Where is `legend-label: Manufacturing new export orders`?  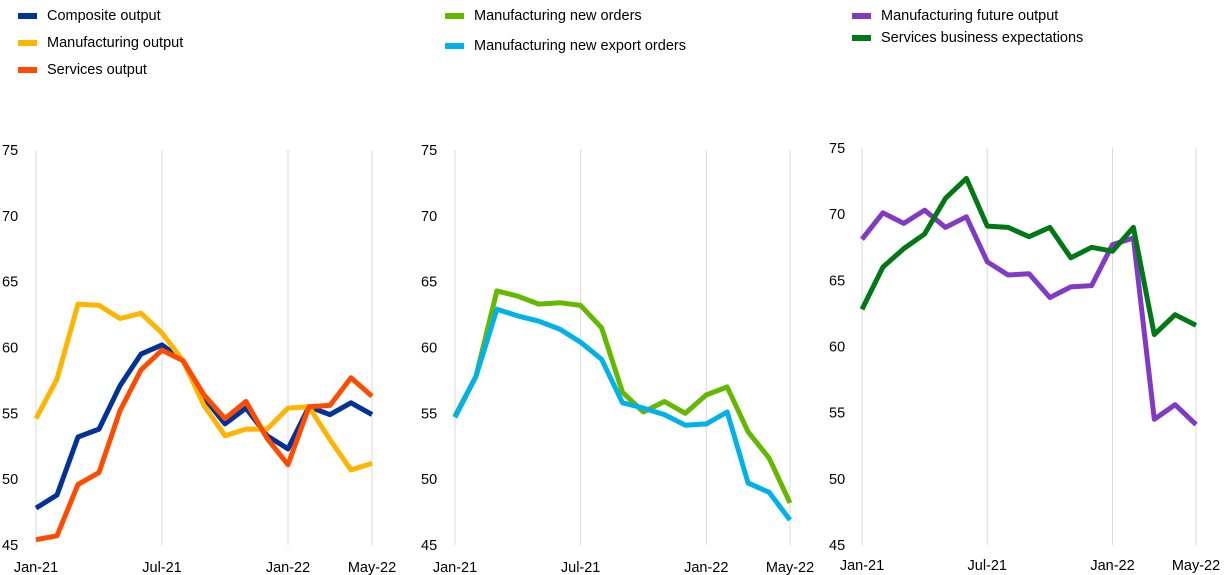
legend-label: Manufacturing new export orders is located at coordinates (580, 46).